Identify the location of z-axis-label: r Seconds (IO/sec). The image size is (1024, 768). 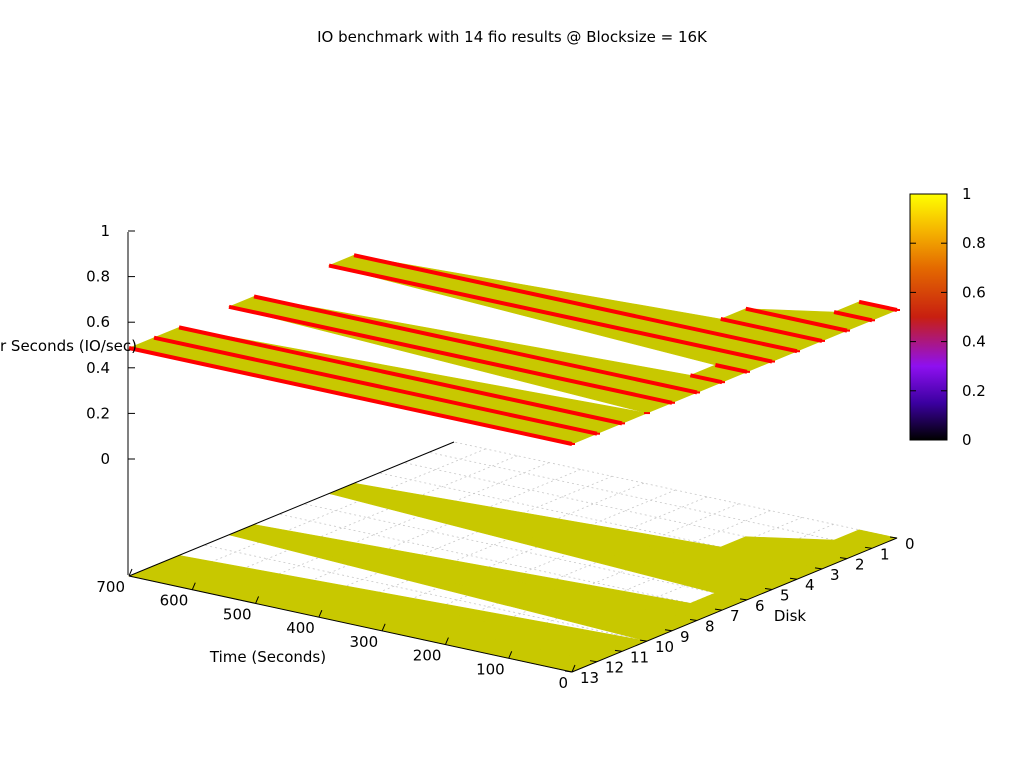
(68, 346).